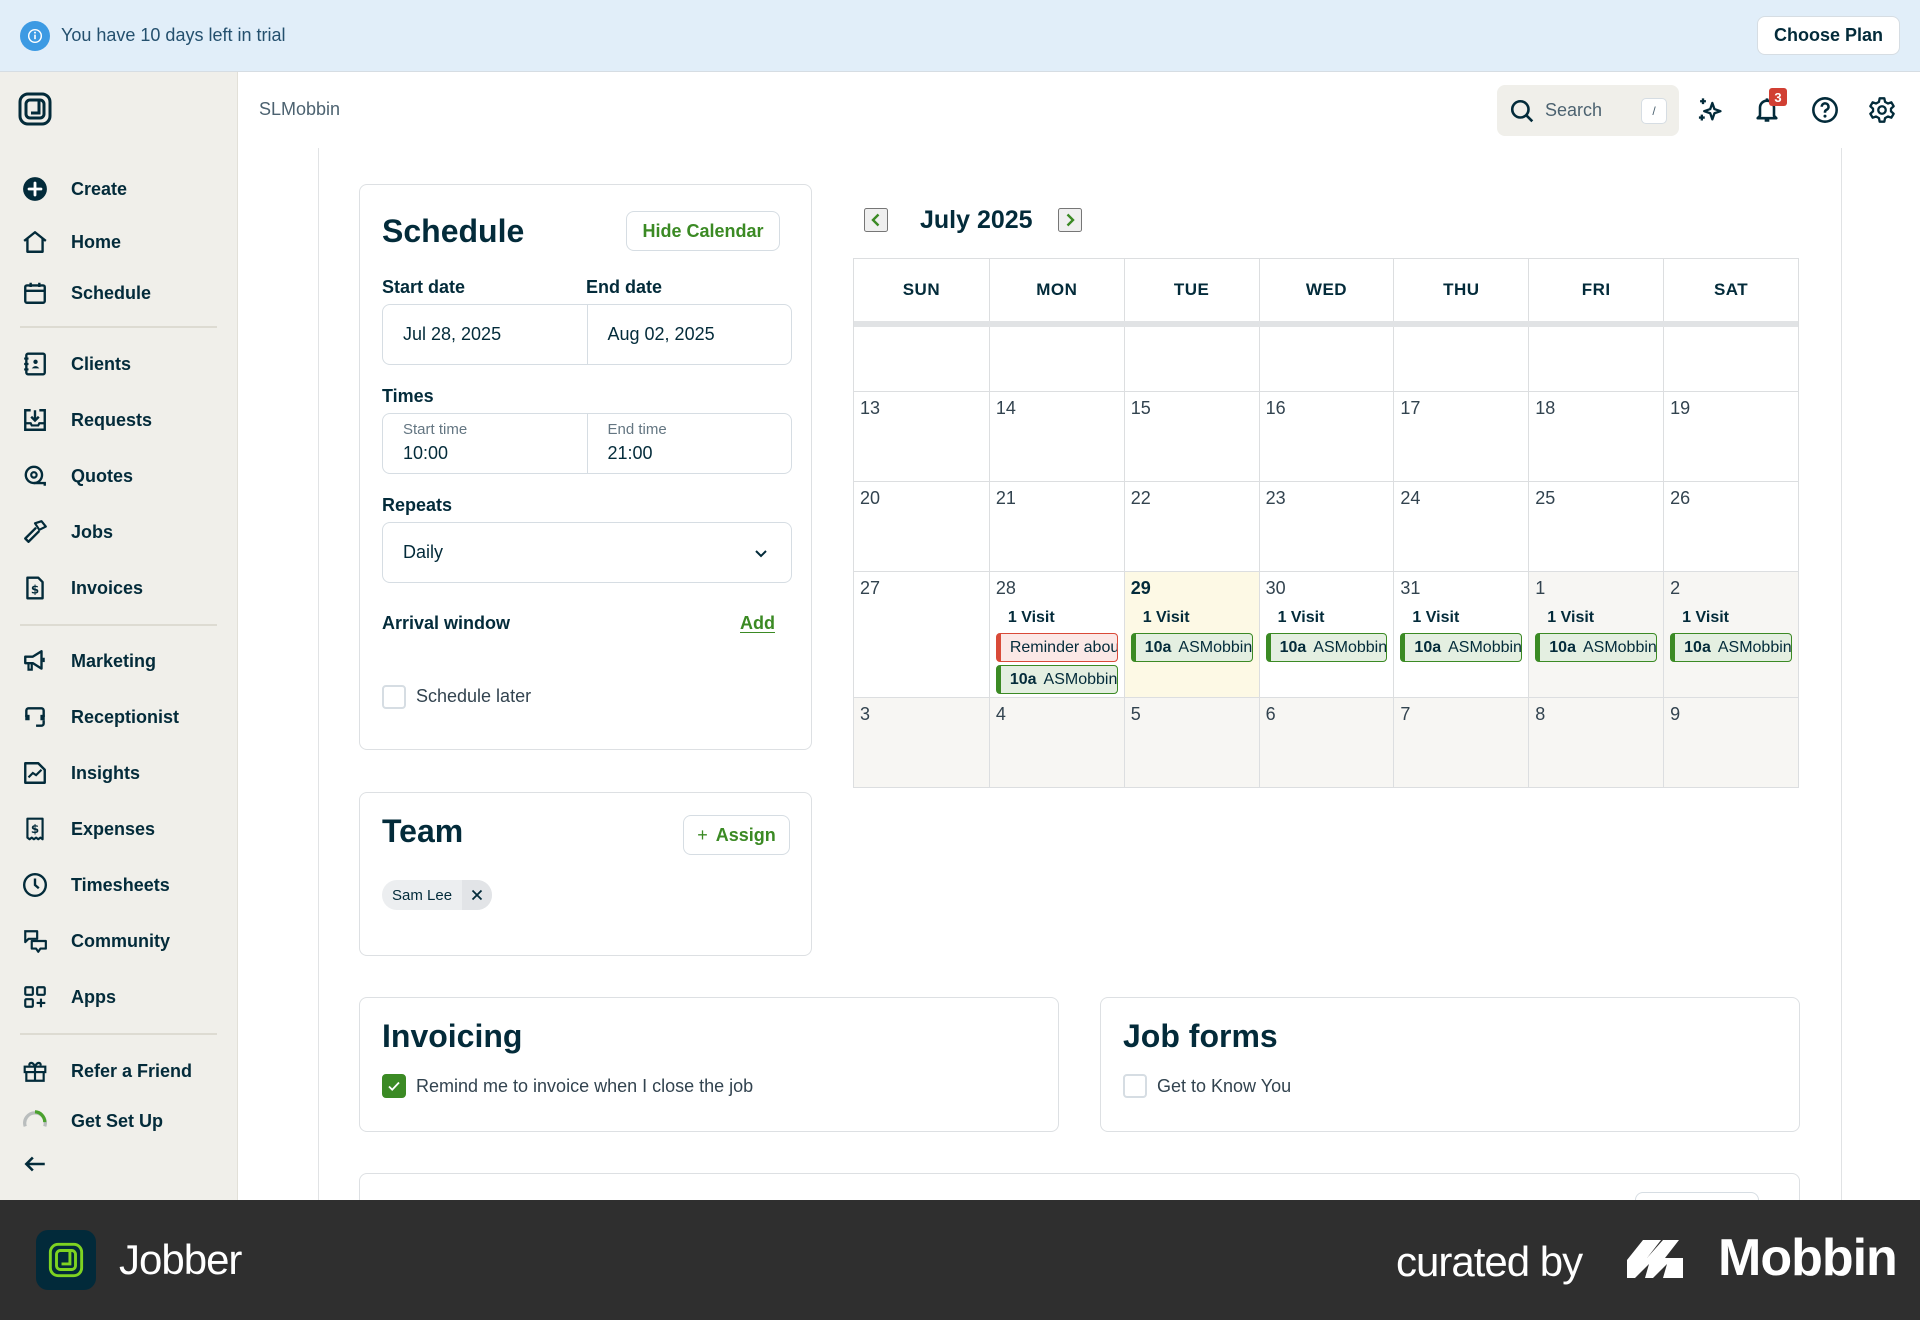 This screenshot has width=1920, height=1320. Describe the element at coordinates (35, 476) in the screenshot. I see `measuring-tape-icon` at that location.